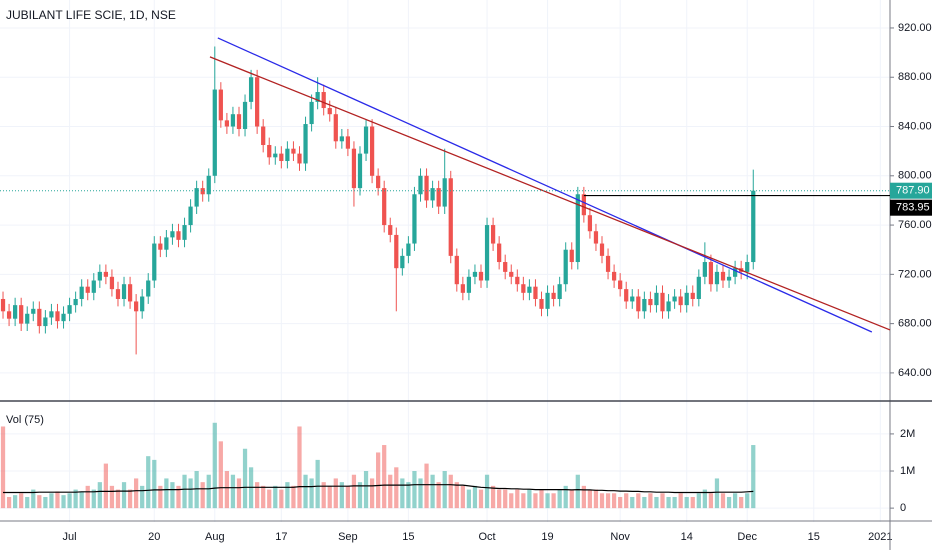 This screenshot has width=932, height=550. What do you see at coordinates (154, 537) in the screenshot?
I see `x-tick-label: 20` at bounding box center [154, 537].